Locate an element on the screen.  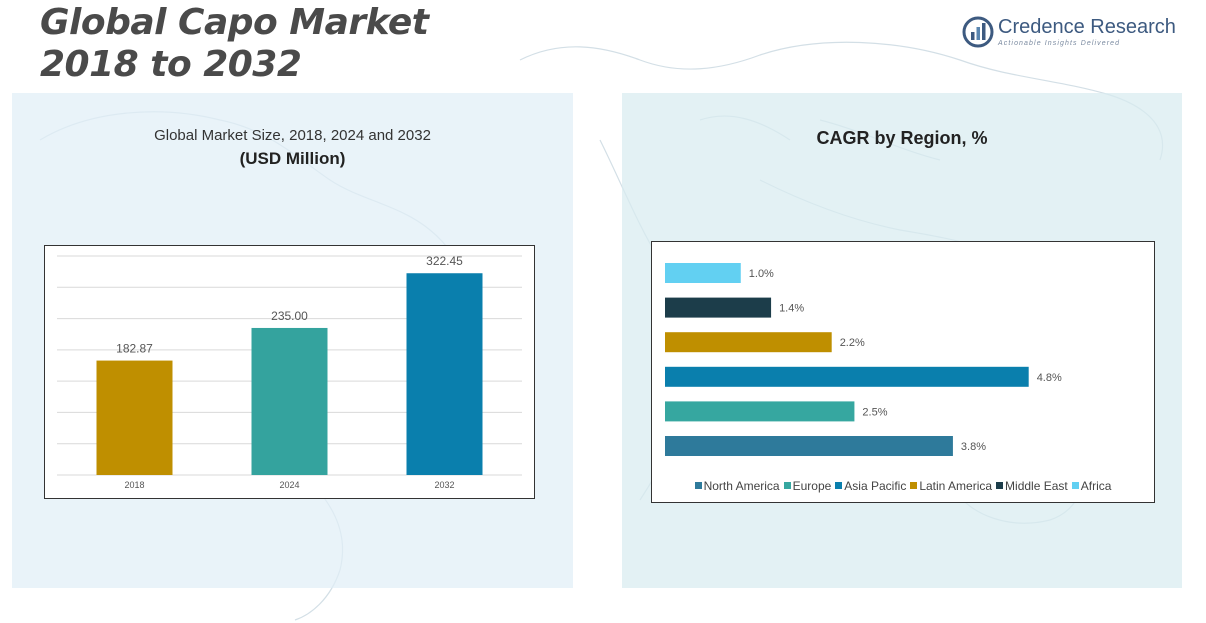
legend-label: Latin America is located at coordinates (956, 486).